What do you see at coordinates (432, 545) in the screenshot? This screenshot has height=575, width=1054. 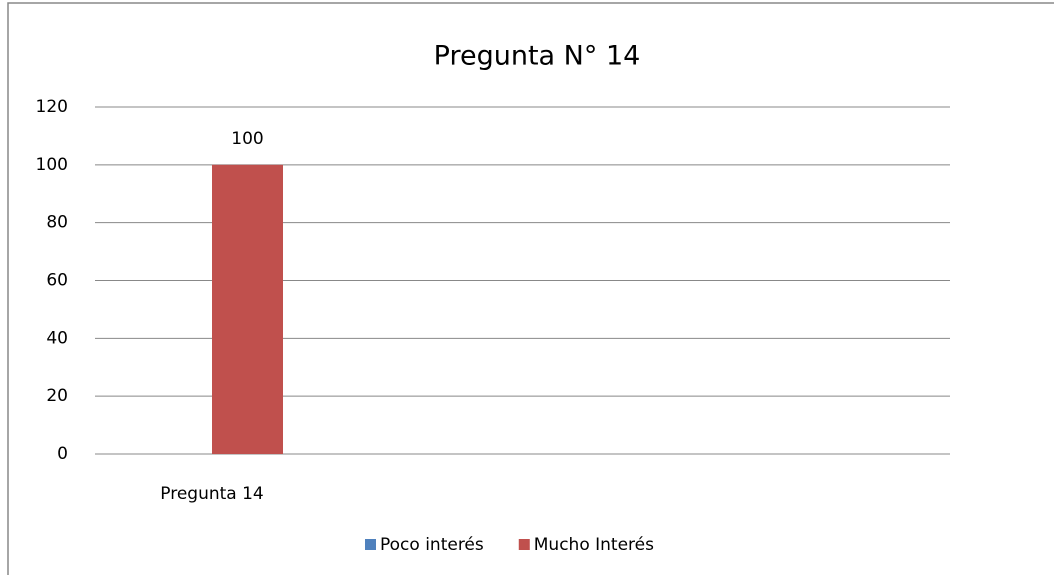 I see `legend-label: Poco interés` at bounding box center [432, 545].